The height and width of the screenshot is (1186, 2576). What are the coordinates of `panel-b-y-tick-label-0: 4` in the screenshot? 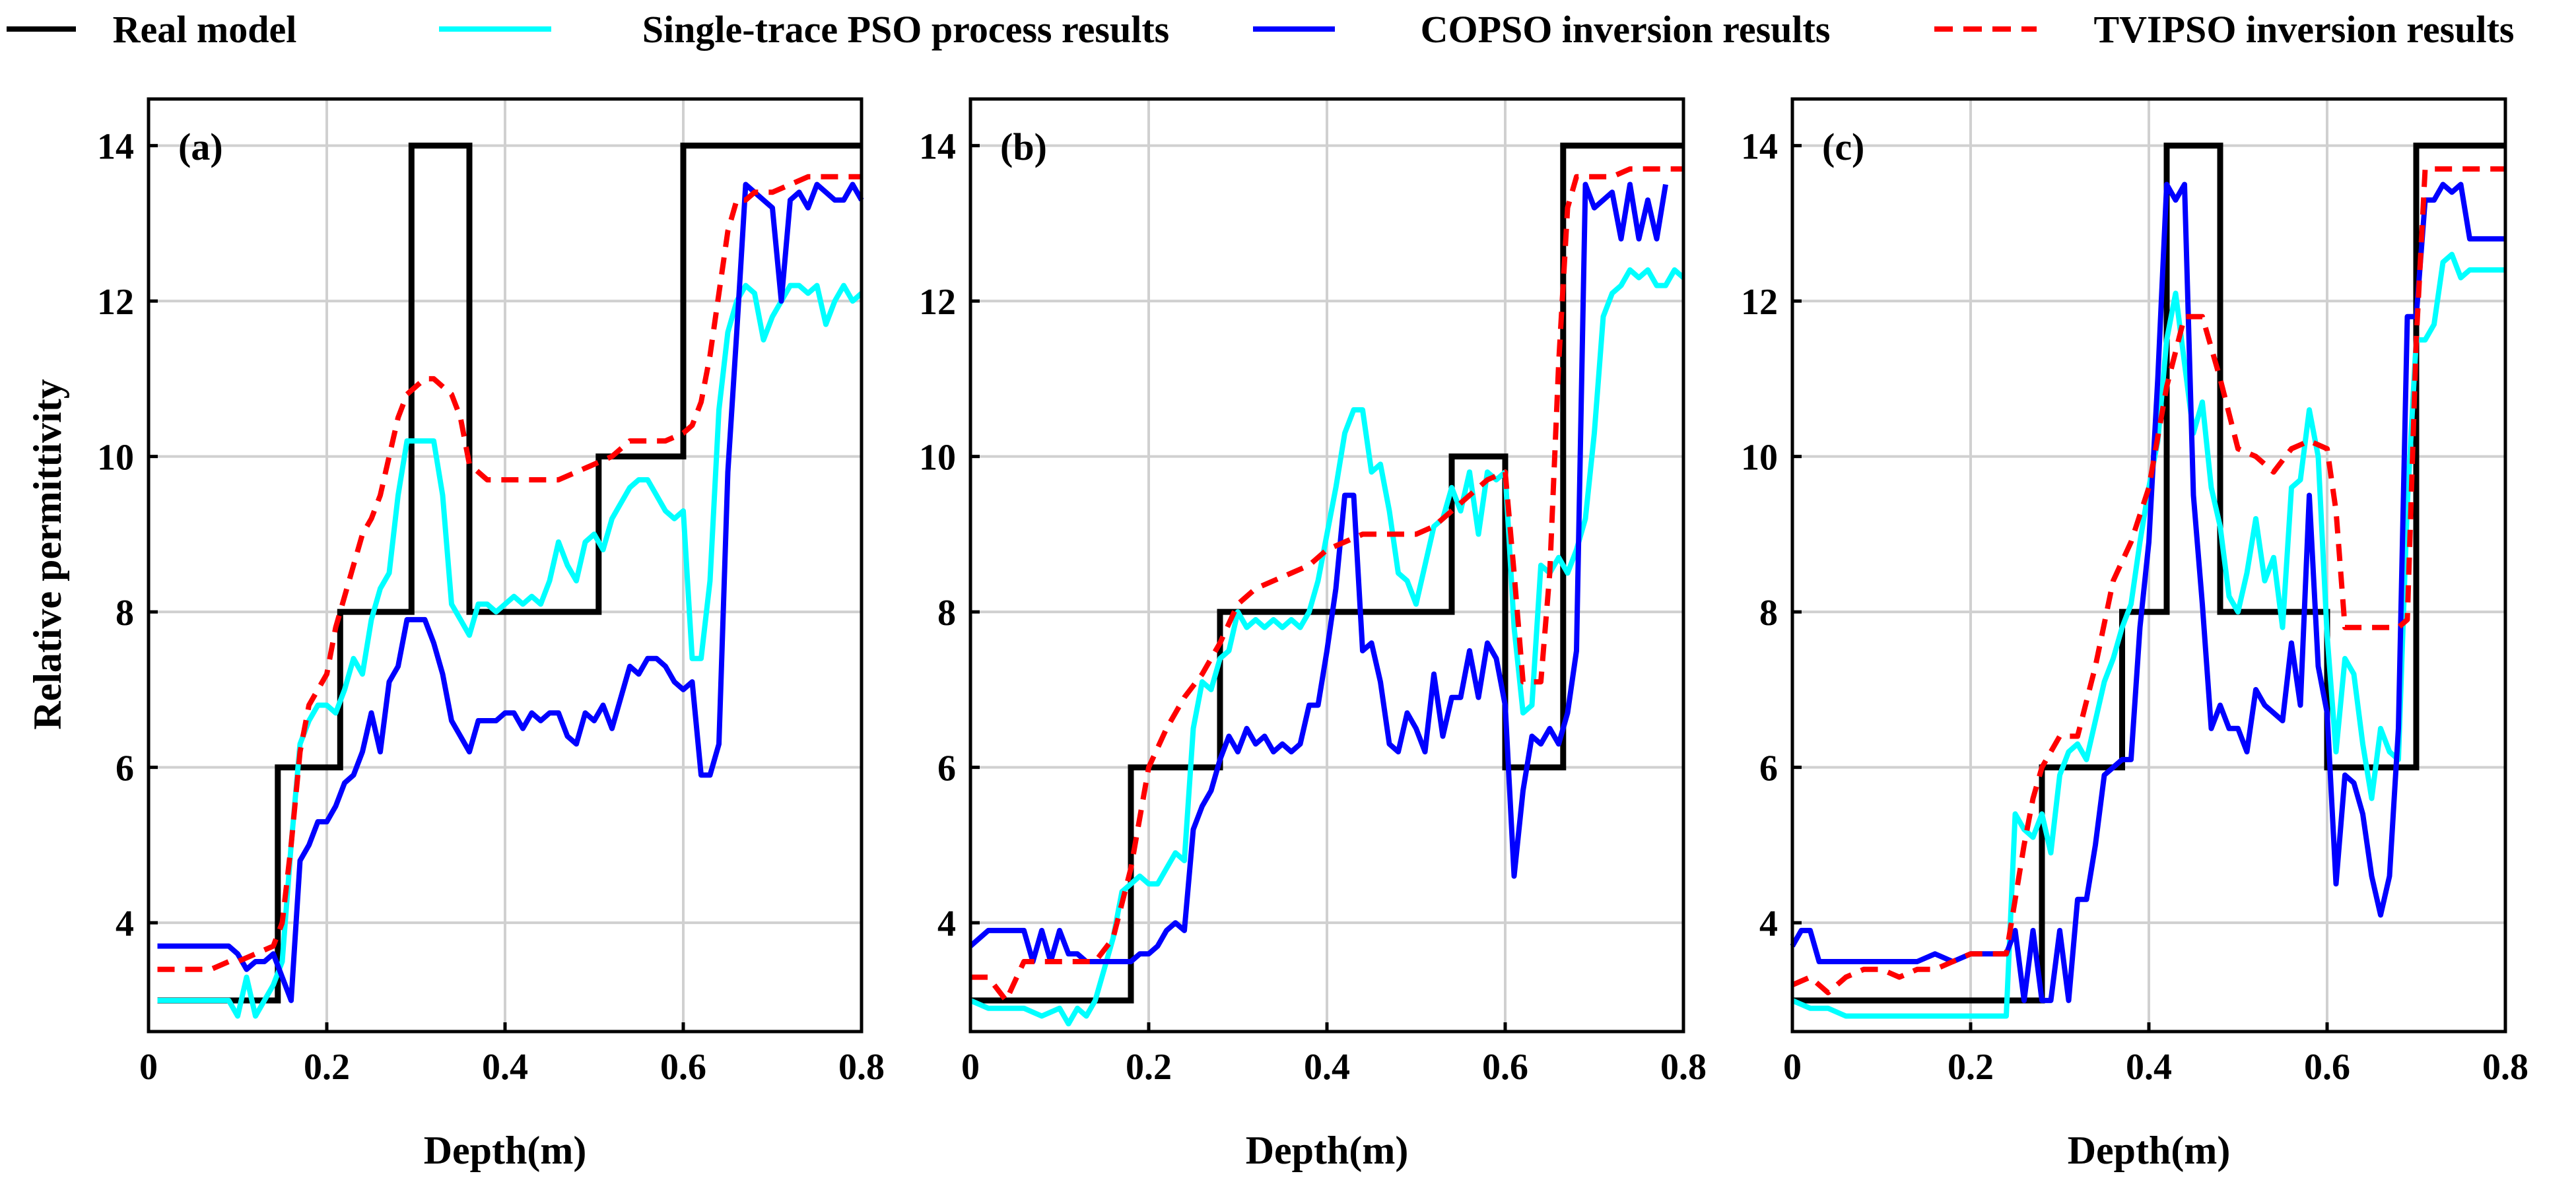 It's located at (947, 924).